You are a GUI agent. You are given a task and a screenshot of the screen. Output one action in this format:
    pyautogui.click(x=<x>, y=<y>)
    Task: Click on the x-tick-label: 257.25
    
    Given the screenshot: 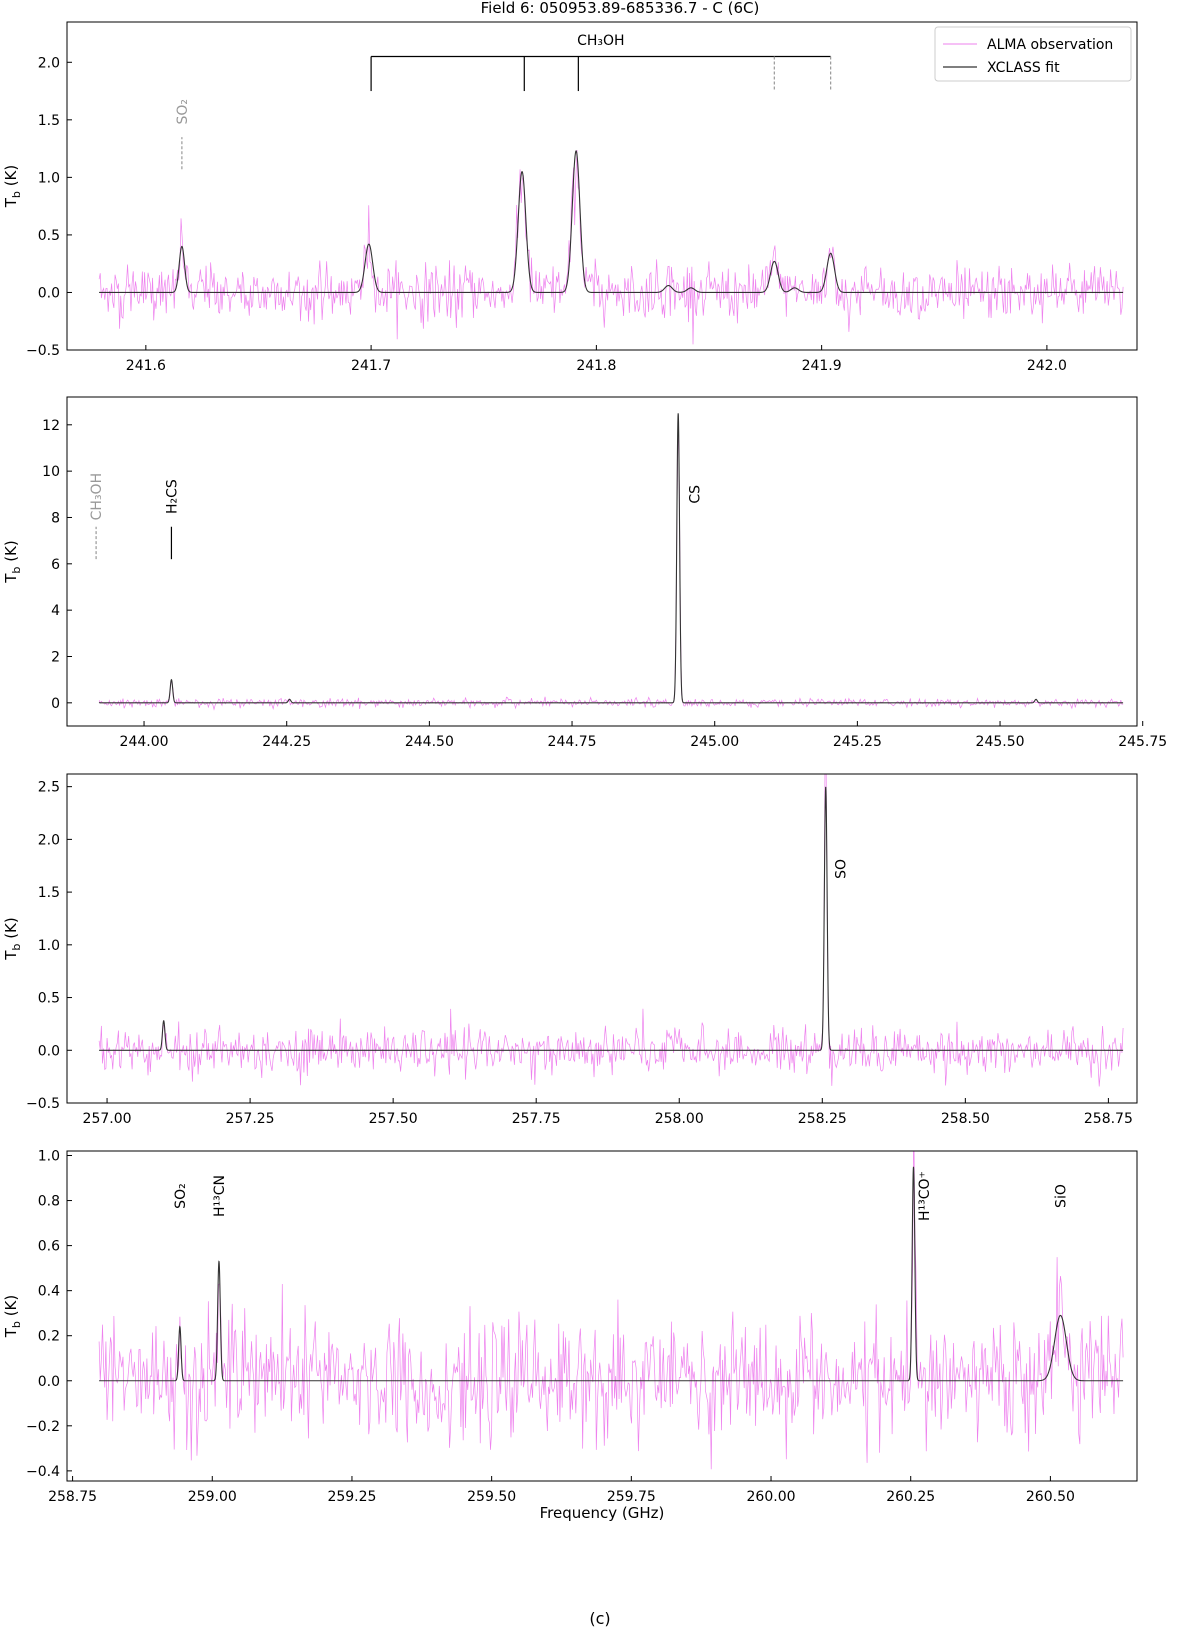 What is the action you would take?
    pyautogui.click(x=250, y=1119)
    